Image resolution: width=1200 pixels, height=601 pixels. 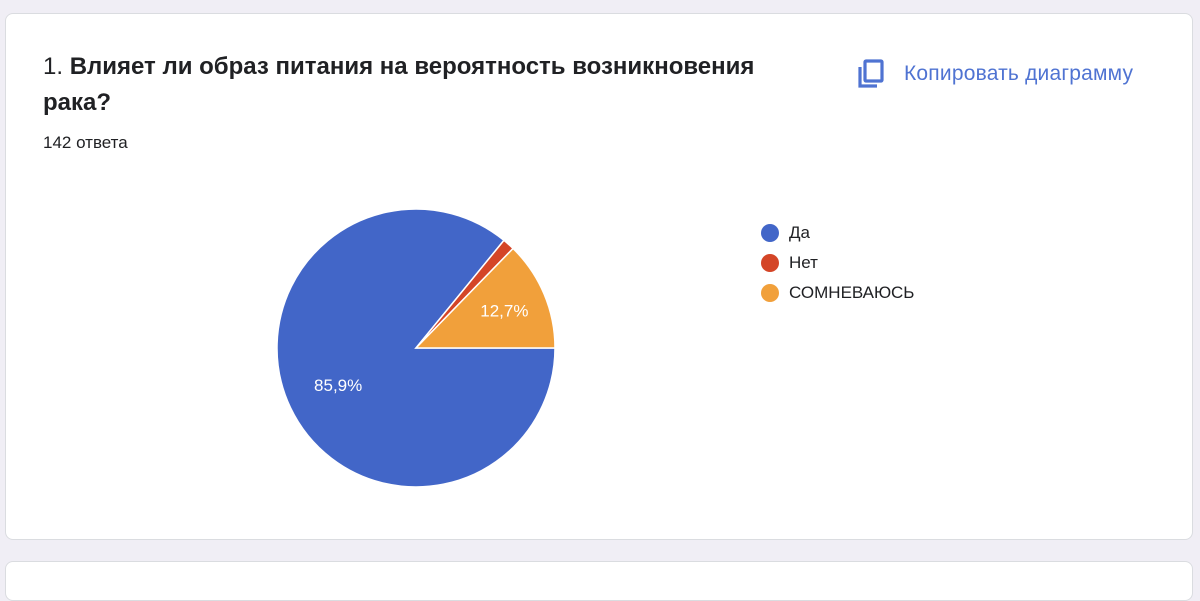 What do you see at coordinates (1019, 73) in the screenshot?
I see `copy-chart-label: Копировать диаграмму` at bounding box center [1019, 73].